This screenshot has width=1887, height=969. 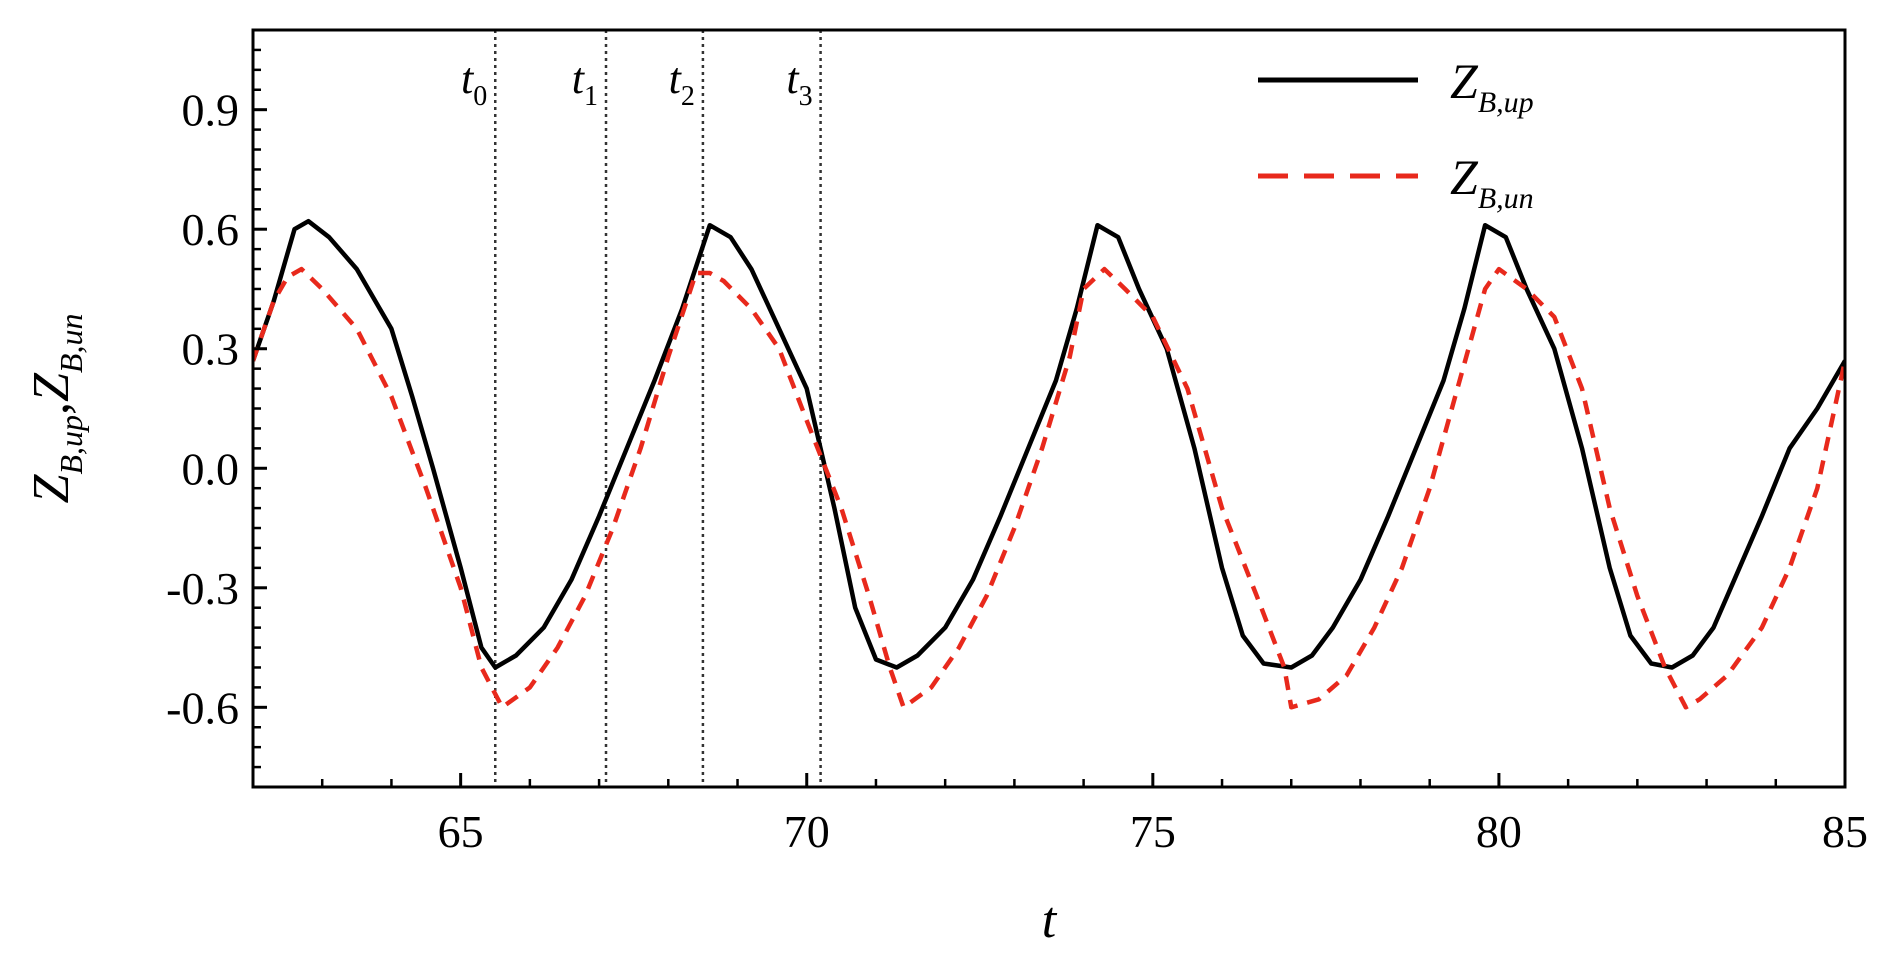 What do you see at coordinates (799, 83) in the screenshot?
I see `marker-label-t3: t3` at bounding box center [799, 83].